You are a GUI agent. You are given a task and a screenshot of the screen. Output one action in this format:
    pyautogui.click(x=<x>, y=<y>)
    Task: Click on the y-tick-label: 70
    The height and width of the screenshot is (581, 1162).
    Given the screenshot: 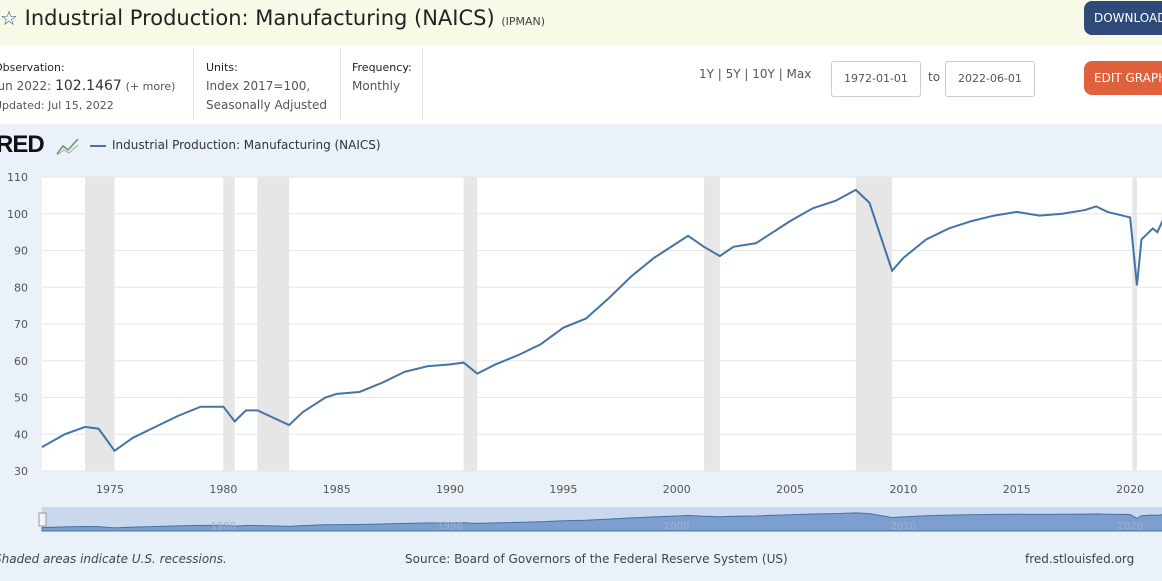 What is the action you would take?
    pyautogui.click(x=21, y=324)
    